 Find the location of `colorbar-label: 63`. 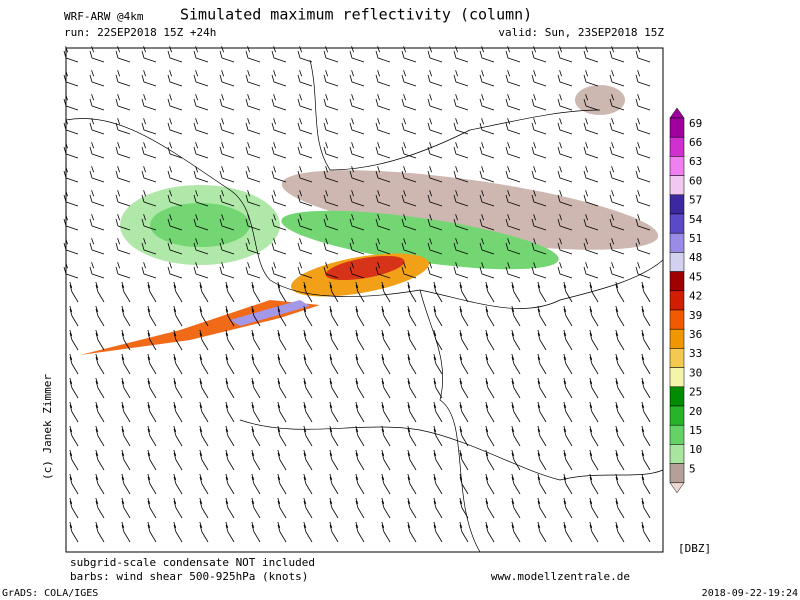

colorbar-label: 63 is located at coordinates (695, 161).